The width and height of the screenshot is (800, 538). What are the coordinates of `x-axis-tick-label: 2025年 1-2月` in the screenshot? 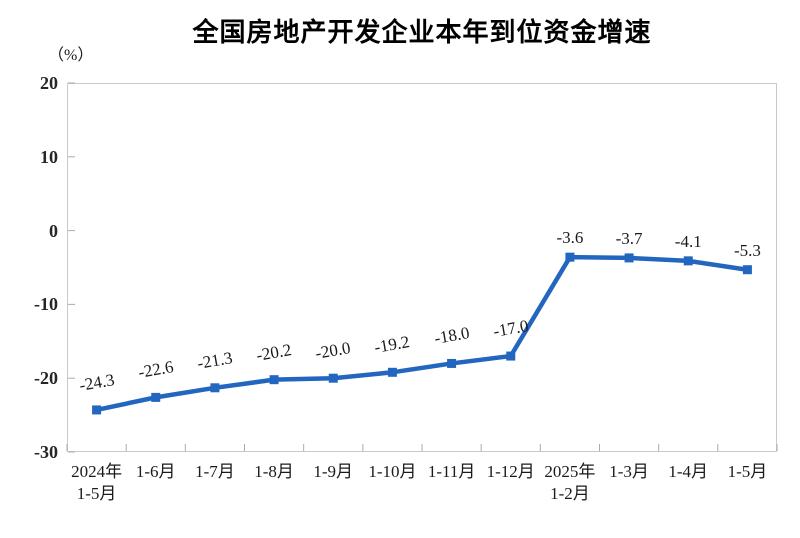 It's located at (569, 483).